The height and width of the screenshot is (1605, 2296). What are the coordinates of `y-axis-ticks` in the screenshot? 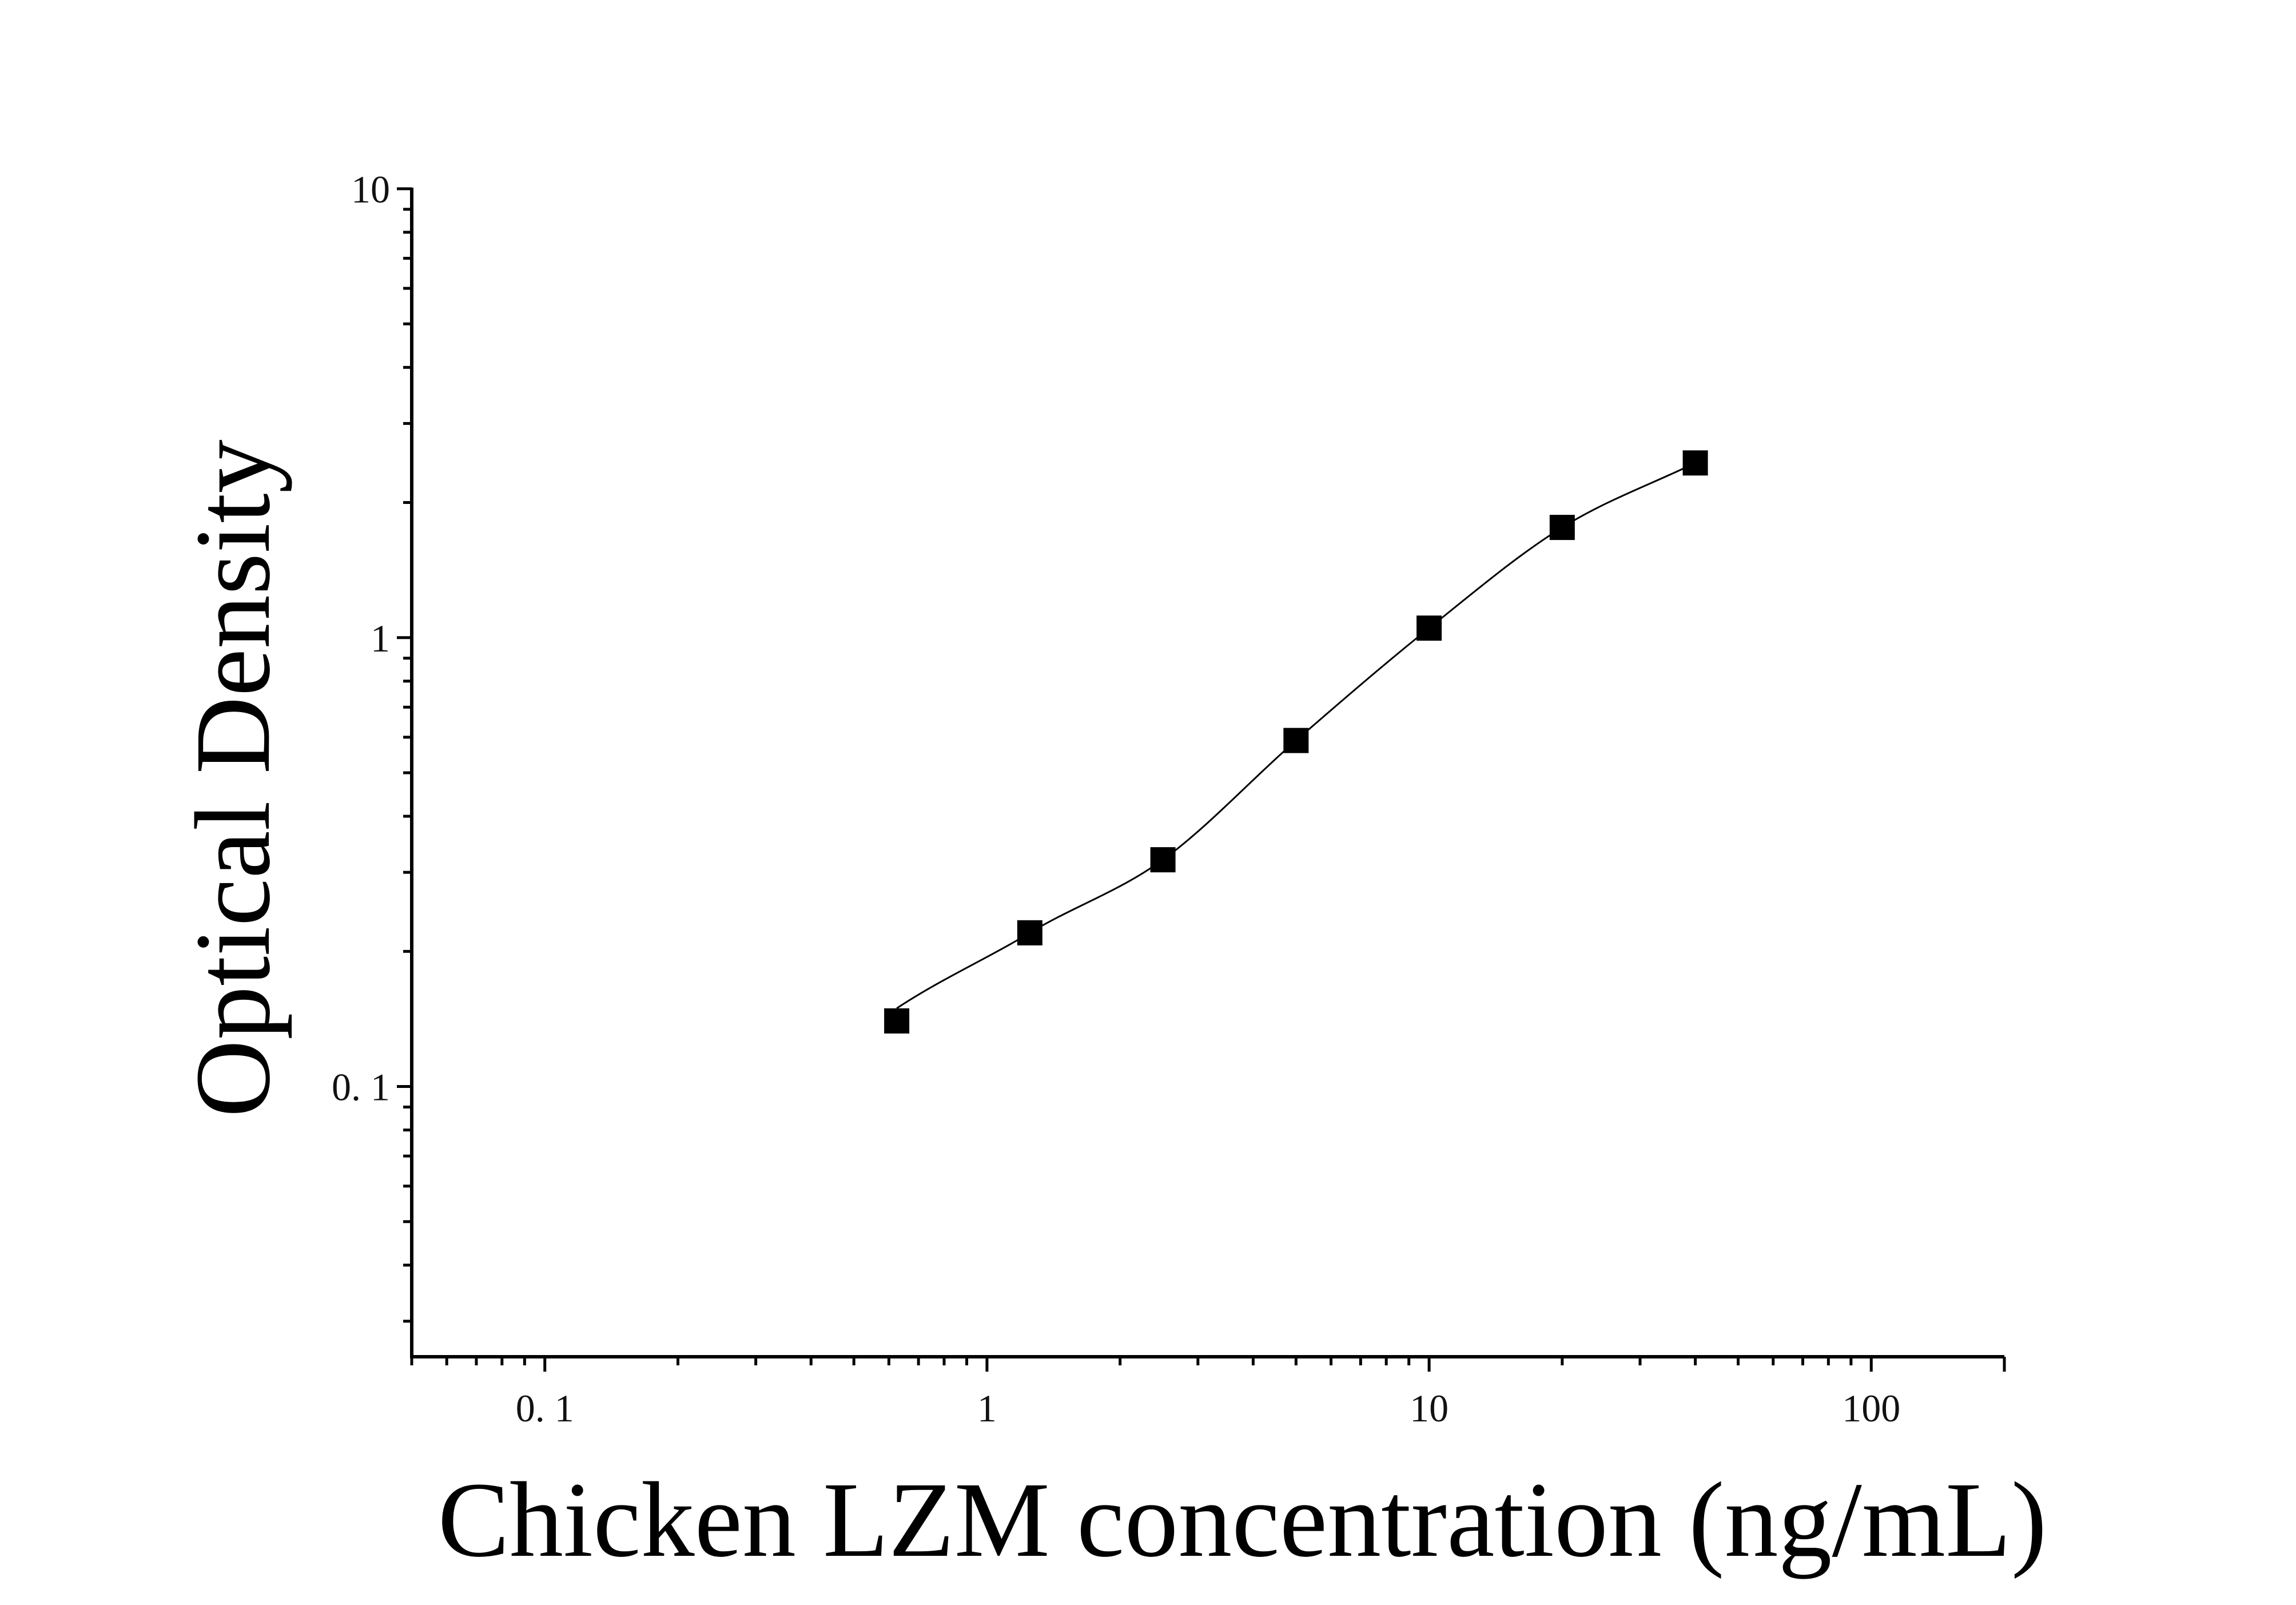 It's located at (404, 755).